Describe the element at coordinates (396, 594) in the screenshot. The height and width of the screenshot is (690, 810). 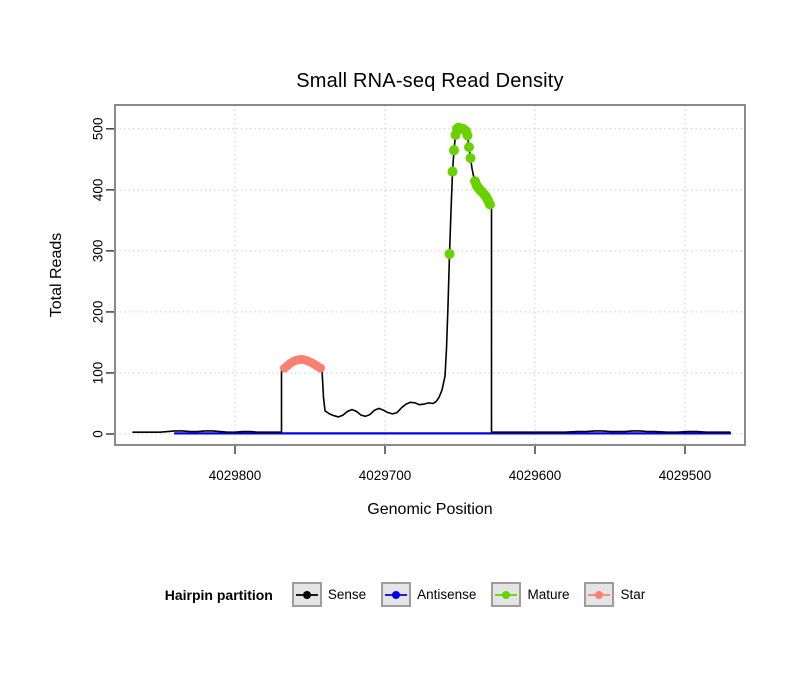
I see `antisense-key-icon` at that location.